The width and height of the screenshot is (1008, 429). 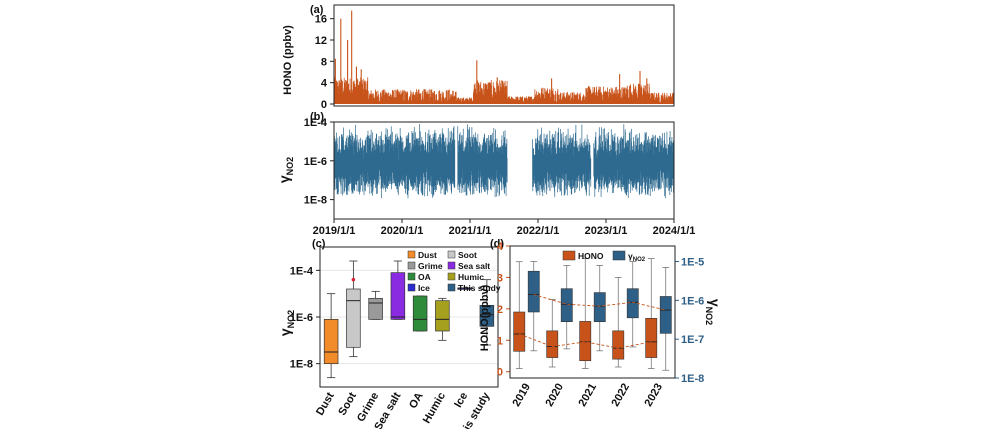 What do you see at coordinates (402, 231) in the screenshot?
I see `panel-b-xtick-label: 2020/1/1` at bounding box center [402, 231].